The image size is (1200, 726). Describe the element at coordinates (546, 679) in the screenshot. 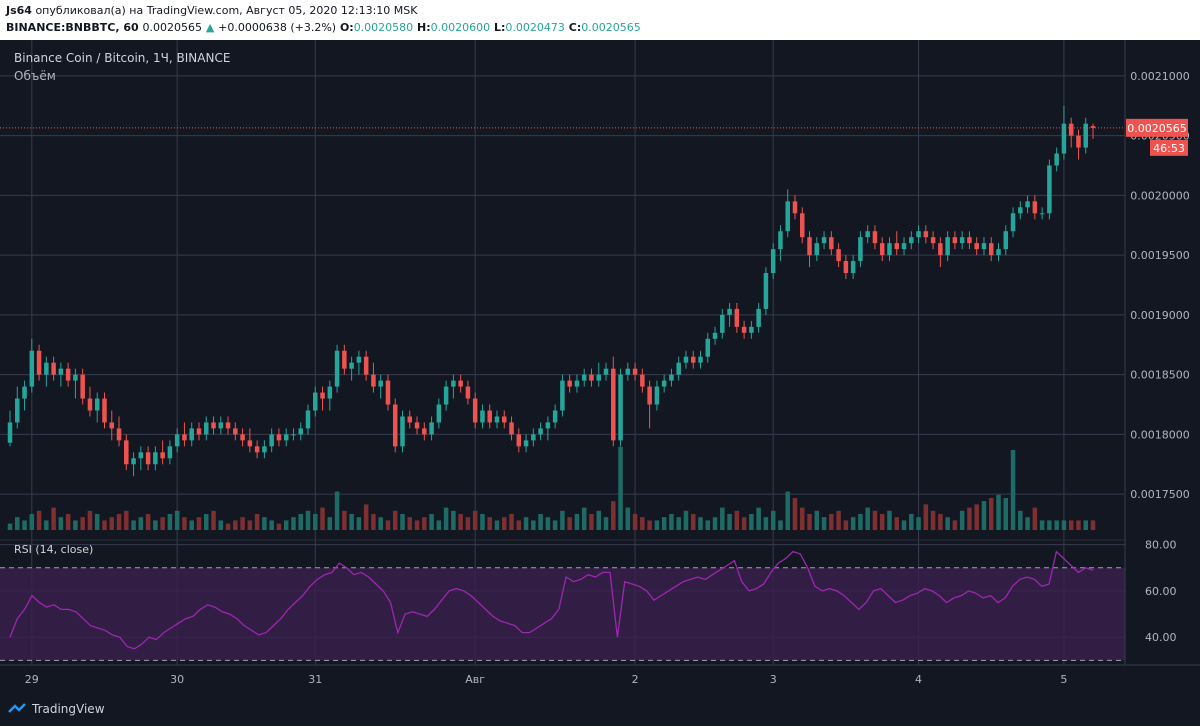

I see `time-axis: 29 30 31 Авг 2 3 4 5` at that location.